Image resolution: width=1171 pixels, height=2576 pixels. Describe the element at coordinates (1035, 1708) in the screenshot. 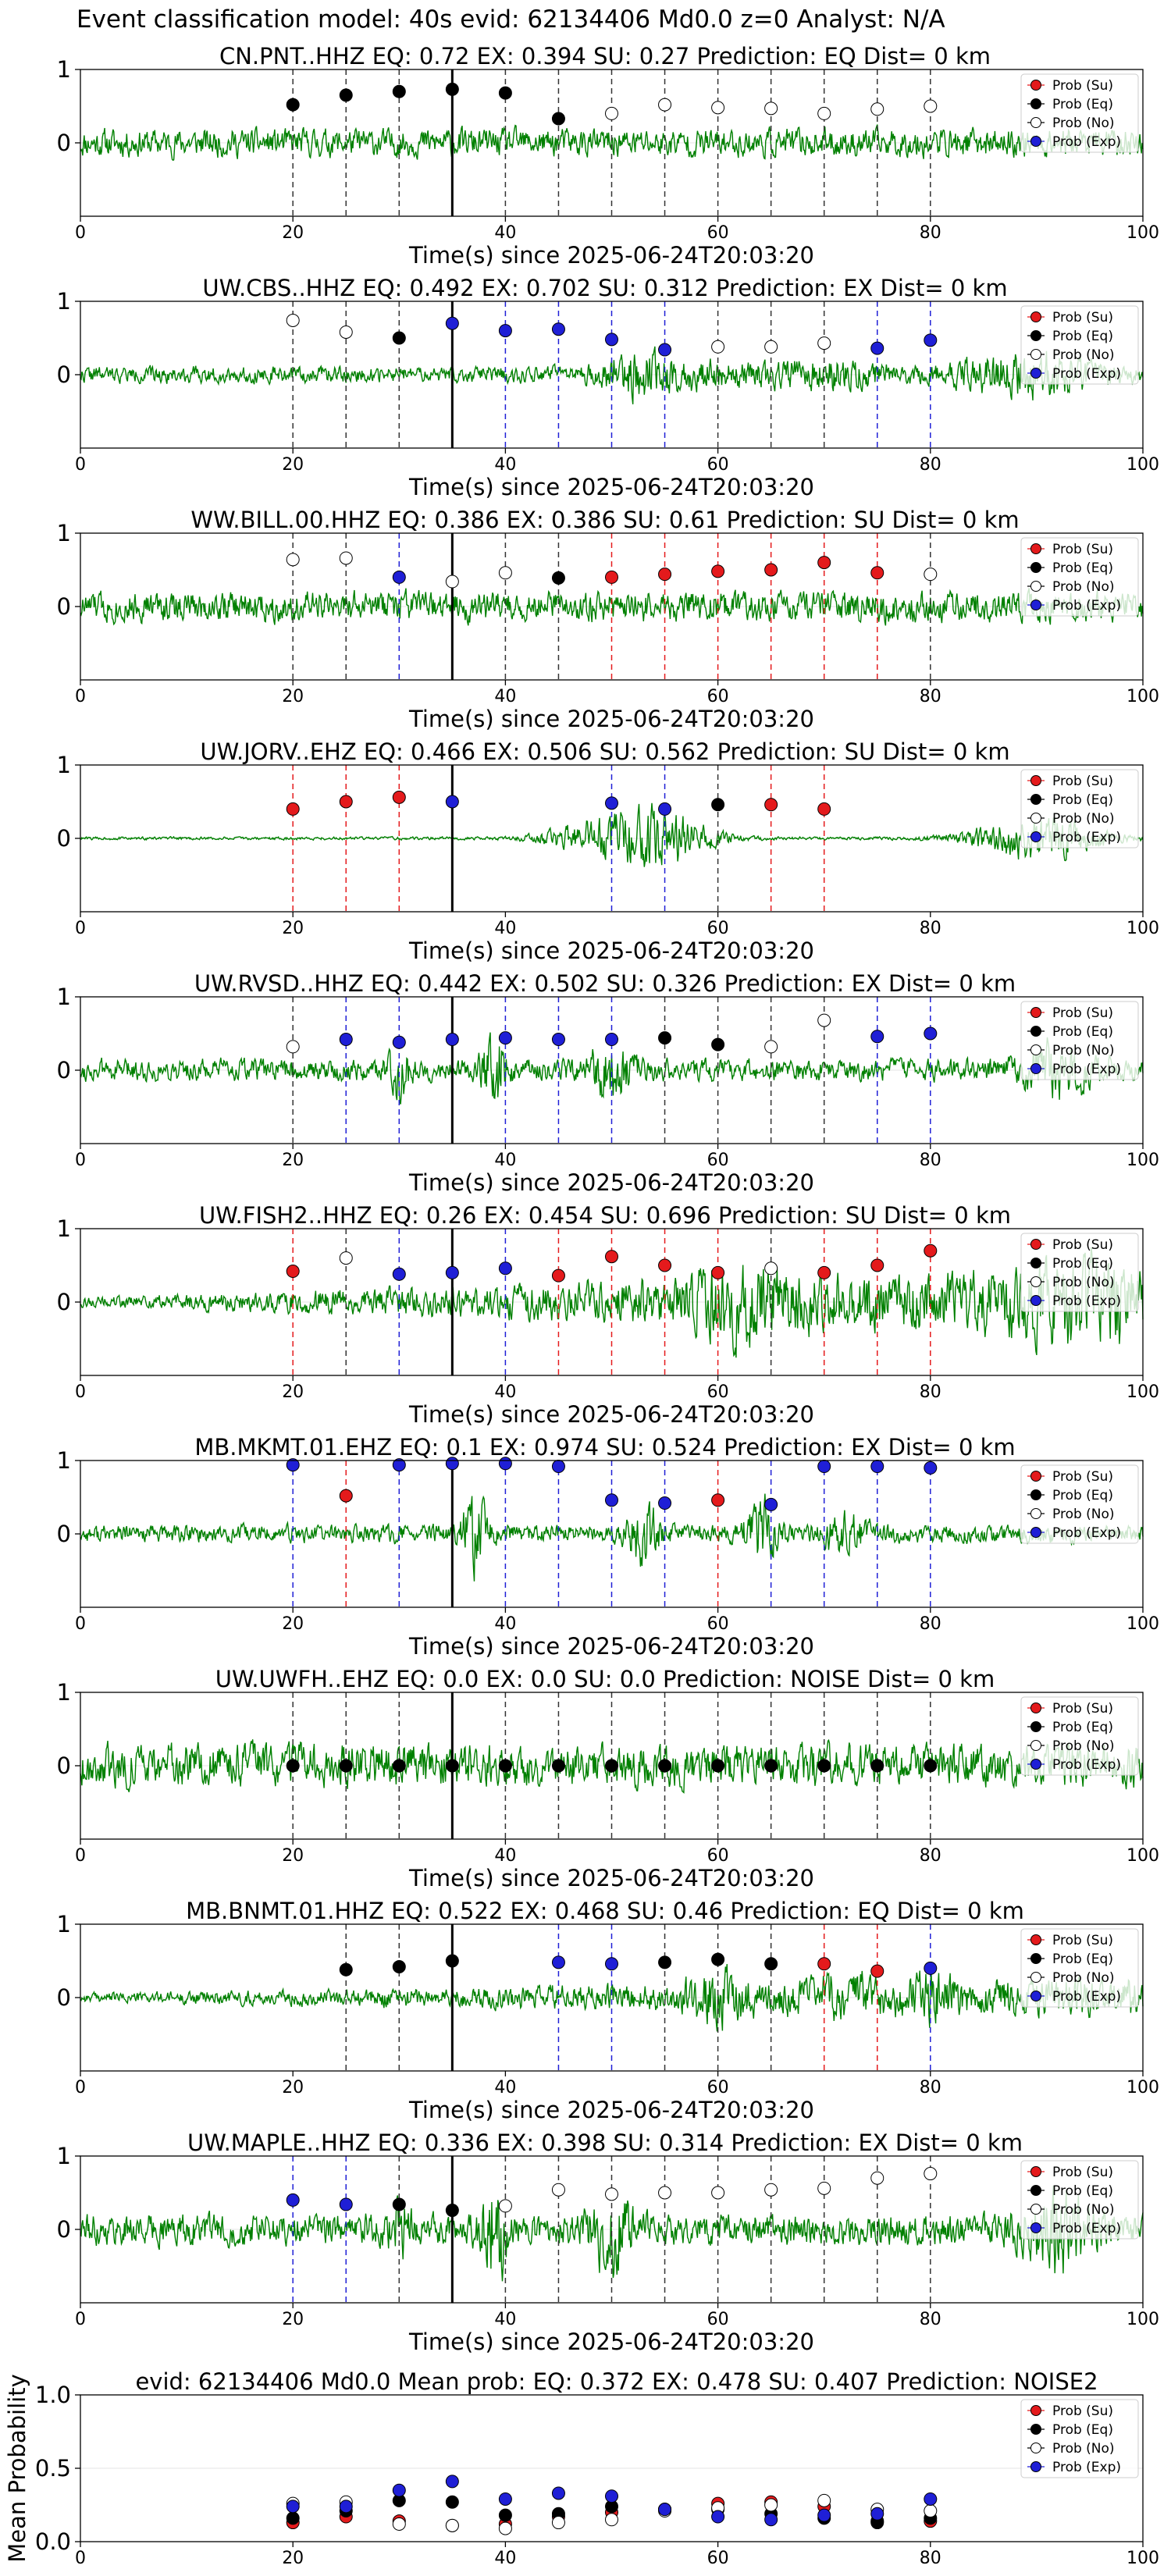

I see `legend-marker-su` at that location.